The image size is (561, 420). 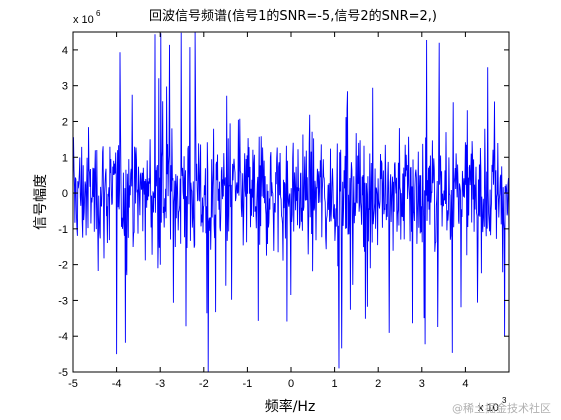 I want to click on x-tick-label: 0, so click(x=291, y=384).